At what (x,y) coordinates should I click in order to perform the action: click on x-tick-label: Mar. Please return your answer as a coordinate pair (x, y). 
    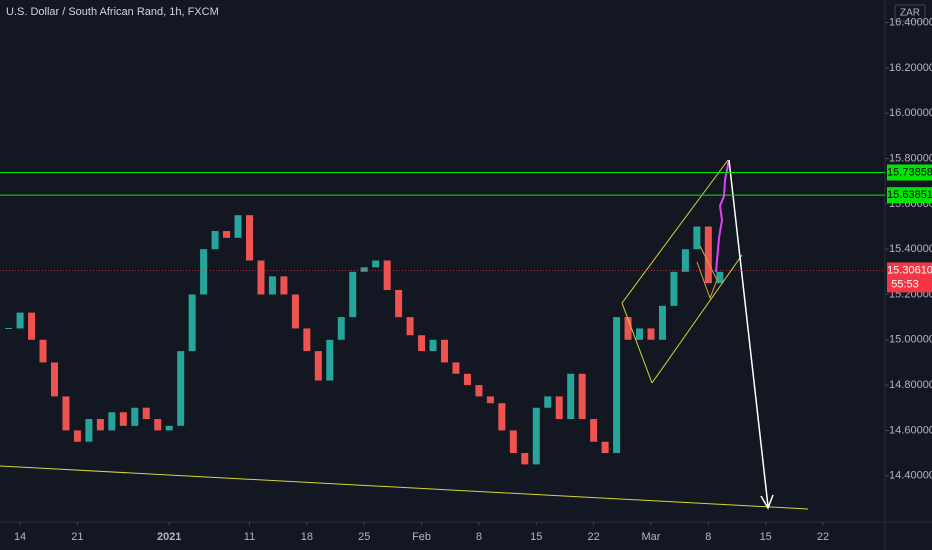
    Looking at the image, I should click on (651, 537).